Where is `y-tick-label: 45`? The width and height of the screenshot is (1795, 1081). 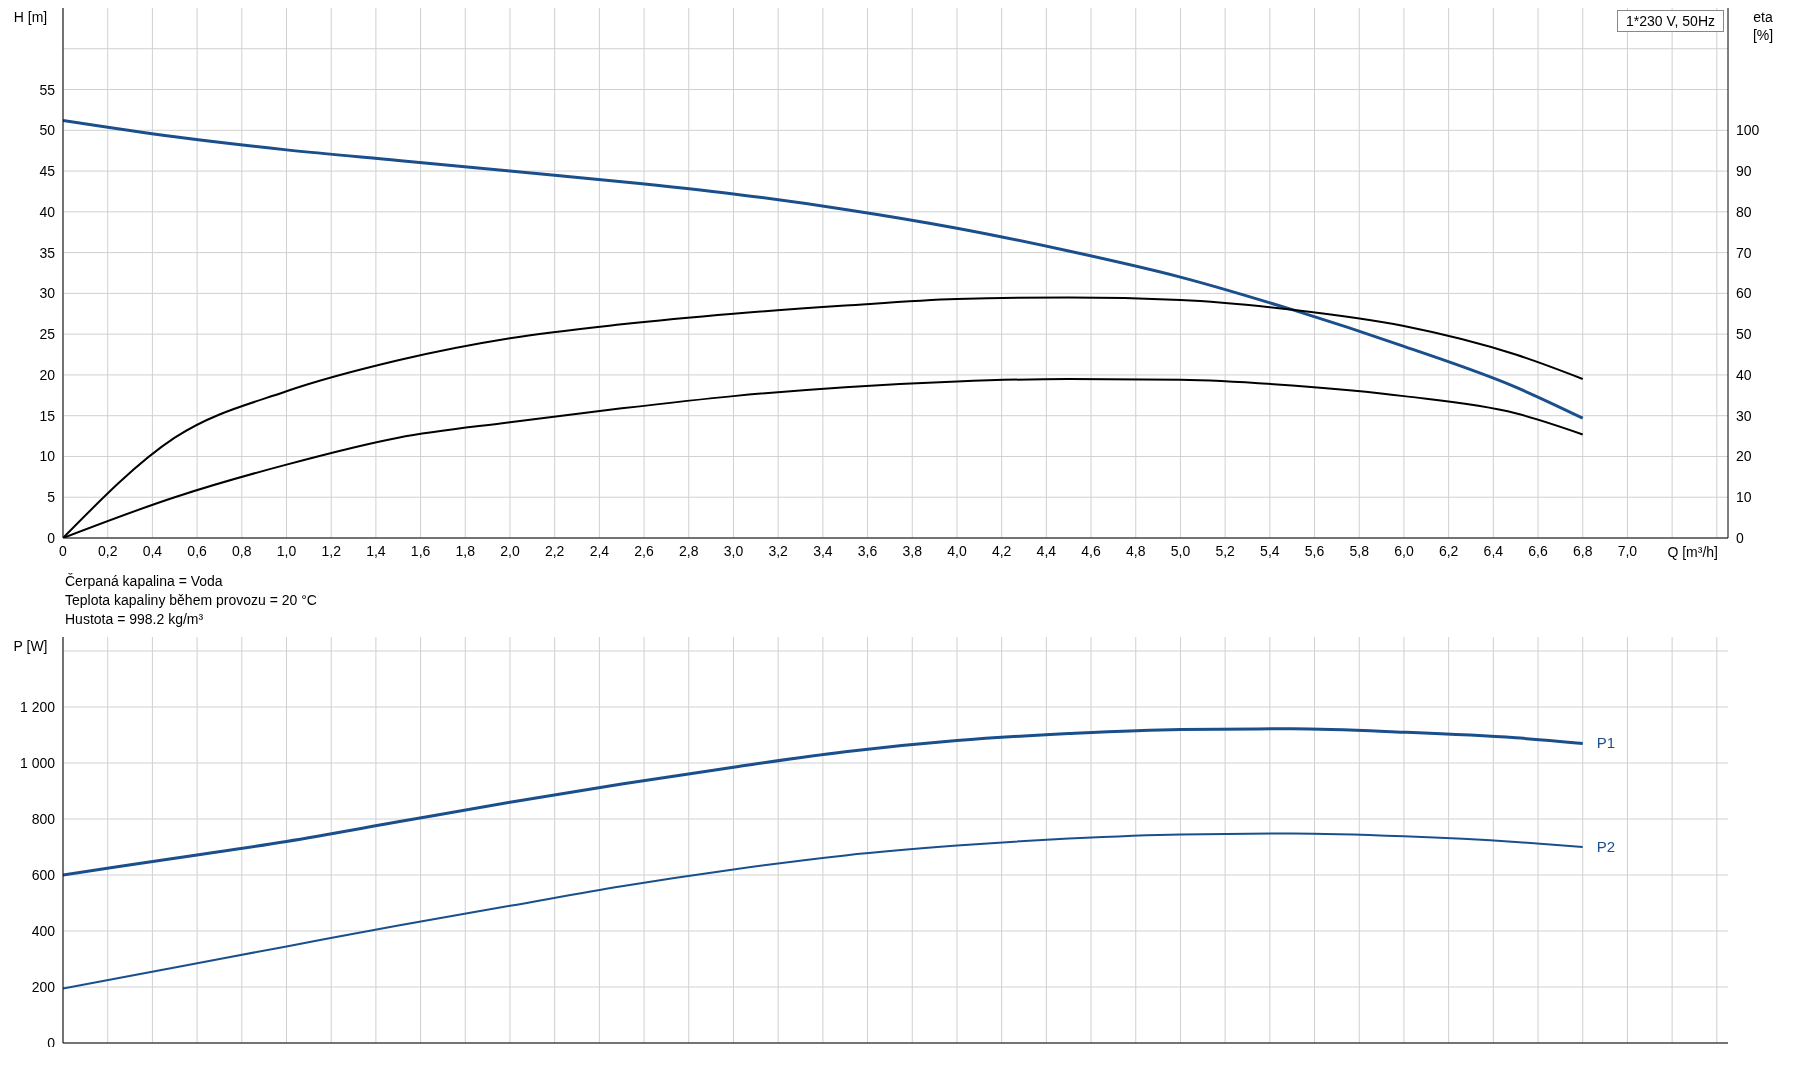
y-tick-label: 45 is located at coordinates (47, 171).